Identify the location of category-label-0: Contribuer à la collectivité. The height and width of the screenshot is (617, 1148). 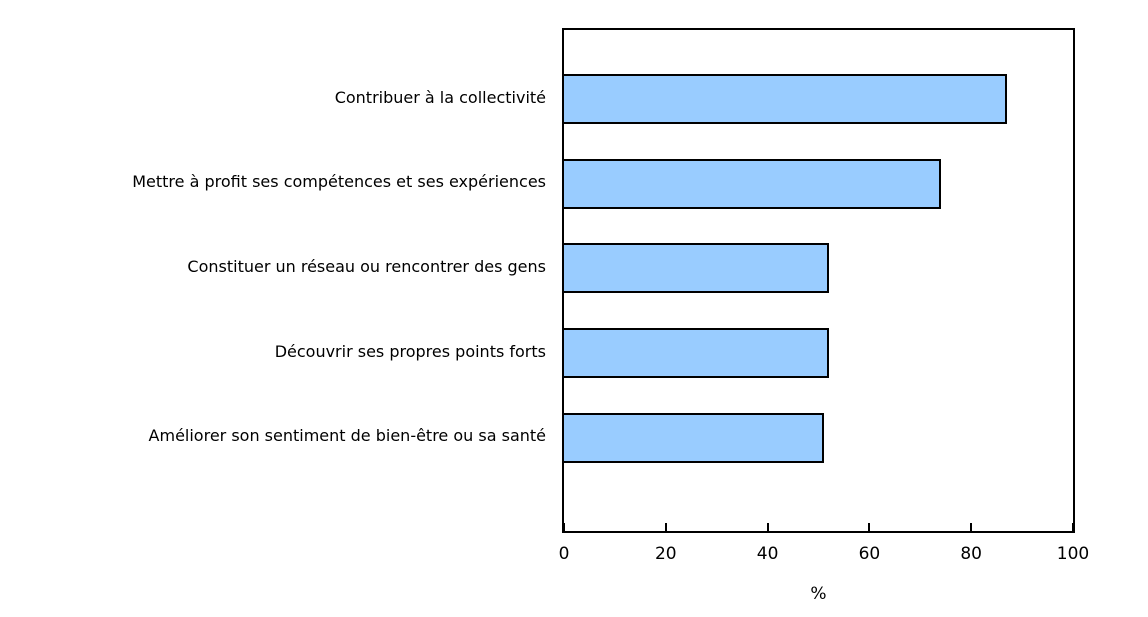
(440, 97).